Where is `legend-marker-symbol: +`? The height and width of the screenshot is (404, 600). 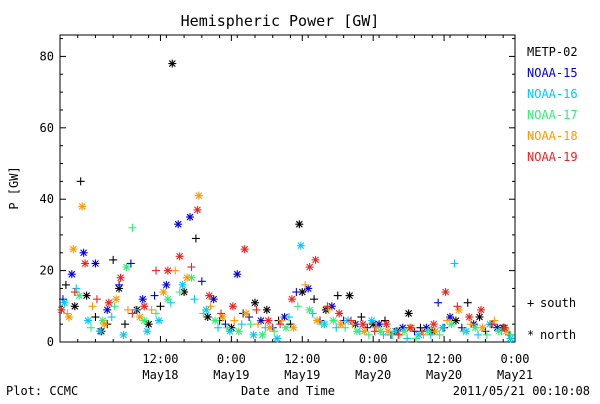 legend-marker-symbol: + is located at coordinates (530, 303).